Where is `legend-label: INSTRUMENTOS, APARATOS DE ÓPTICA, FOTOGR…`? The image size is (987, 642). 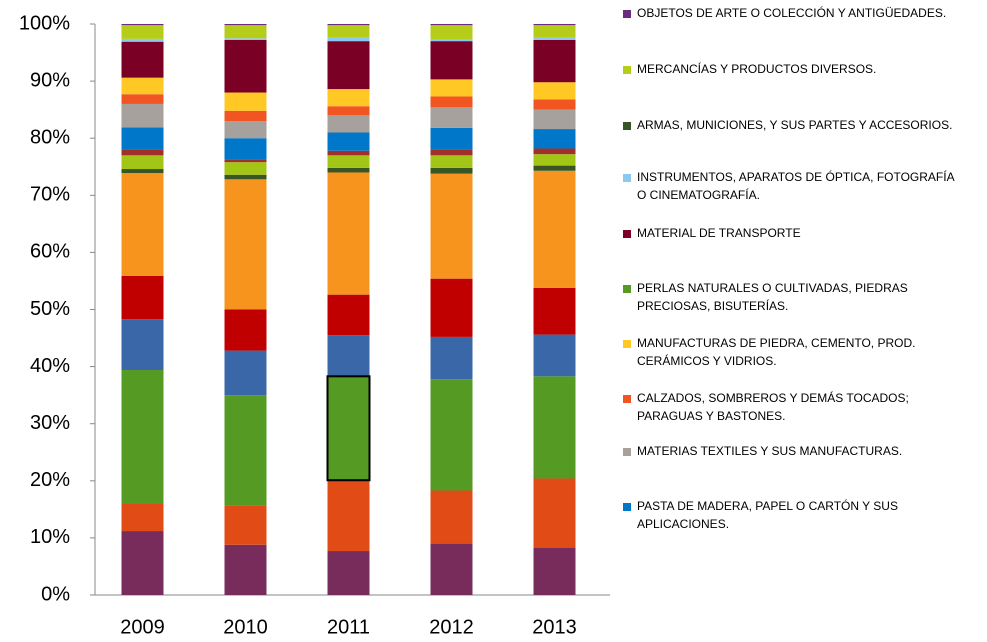 legend-label: INSTRUMENTOS, APARATOS DE ÓPTICA, FOTOGR… is located at coordinates (796, 176).